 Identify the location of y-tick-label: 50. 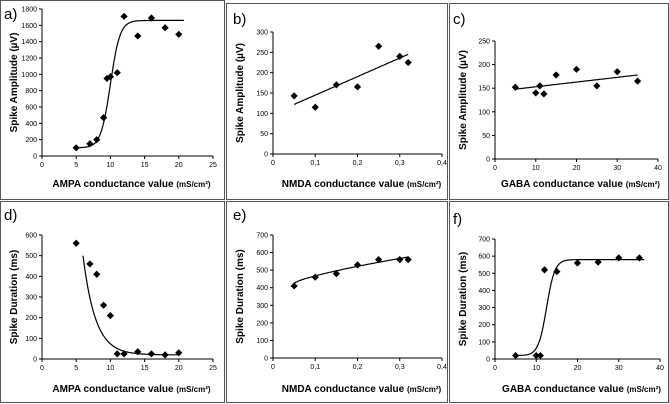
(486, 136).